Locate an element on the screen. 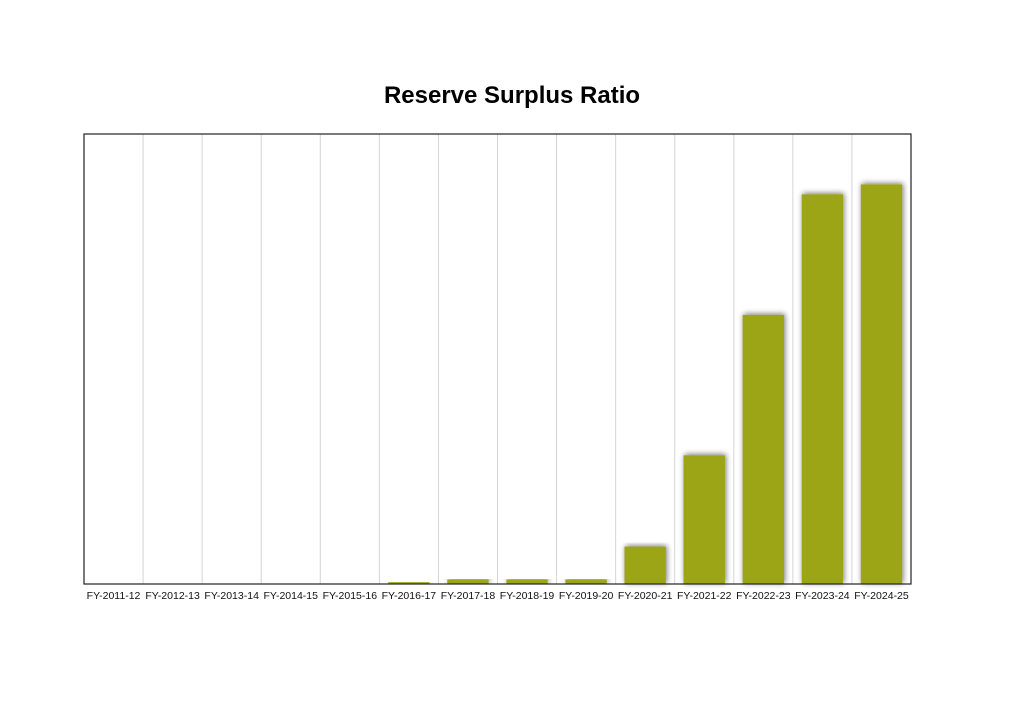 This screenshot has width=1024, height=724. x-tick-label: FY-2020-21 is located at coordinates (645, 596).